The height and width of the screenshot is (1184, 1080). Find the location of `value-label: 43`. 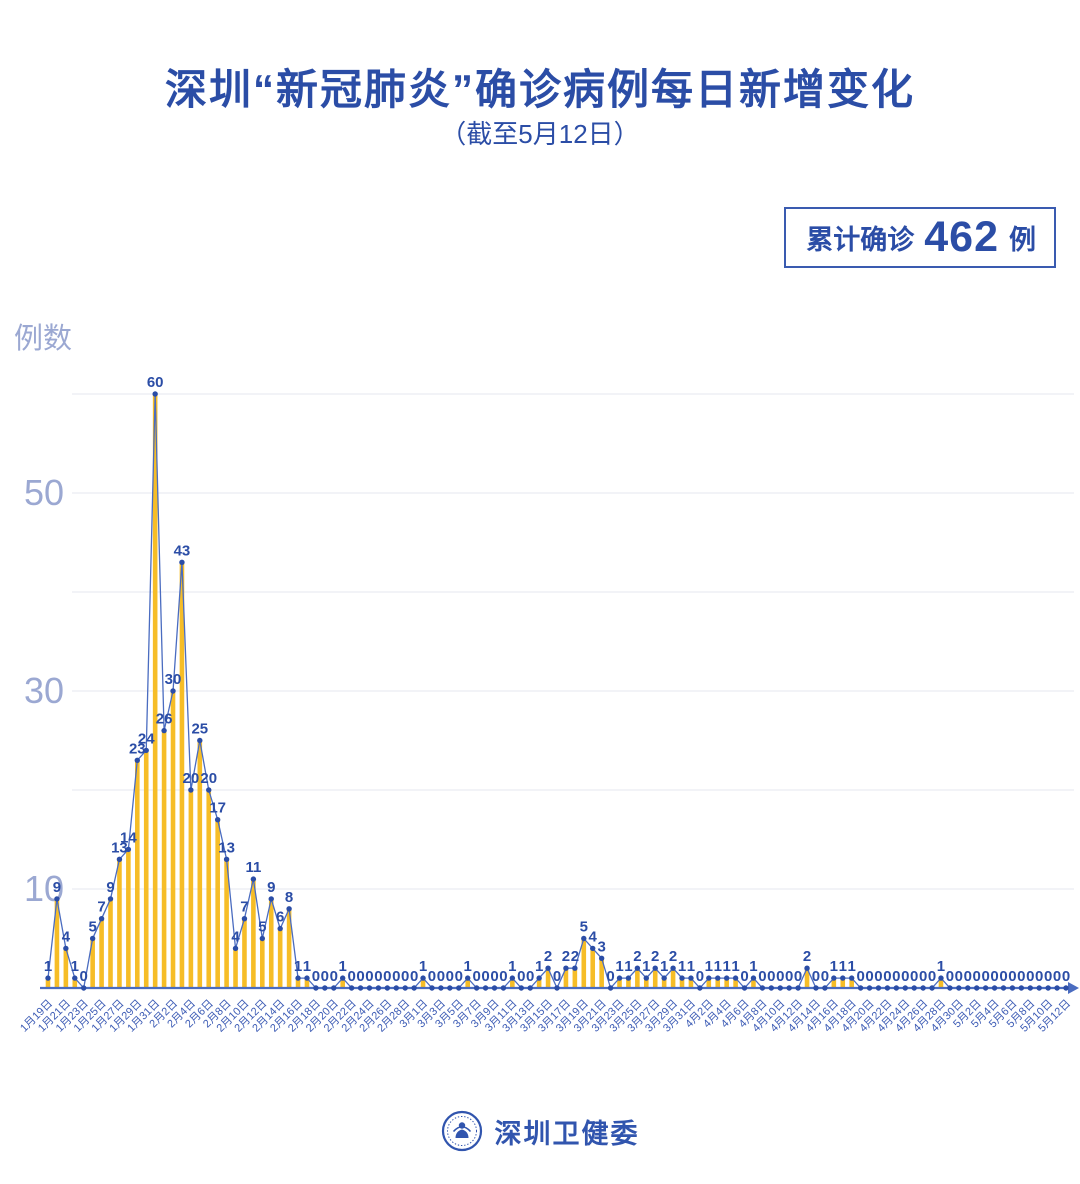

value-label: 43 is located at coordinates (182, 550).